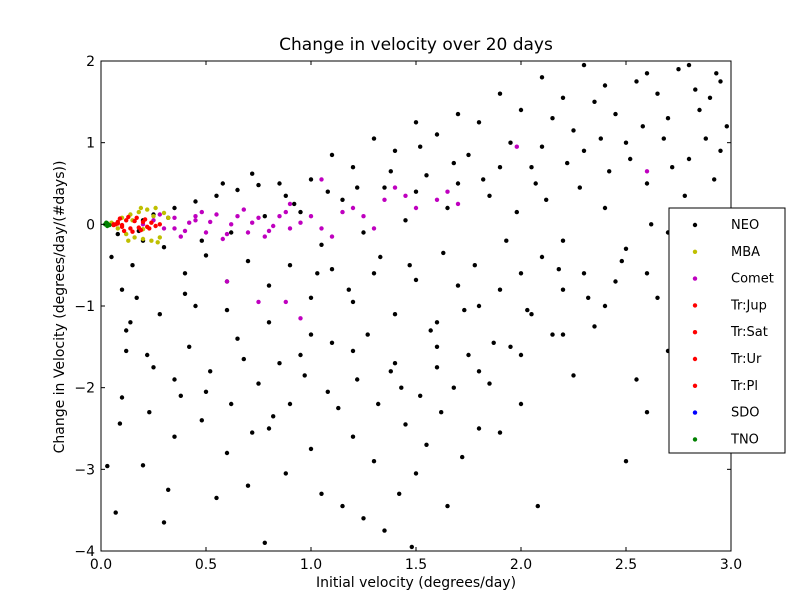 Image resolution: width=812 pixels, height=616 pixels. Describe the element at coordinates (140, 225) in the screenshot. I see `series-mba` at that location.